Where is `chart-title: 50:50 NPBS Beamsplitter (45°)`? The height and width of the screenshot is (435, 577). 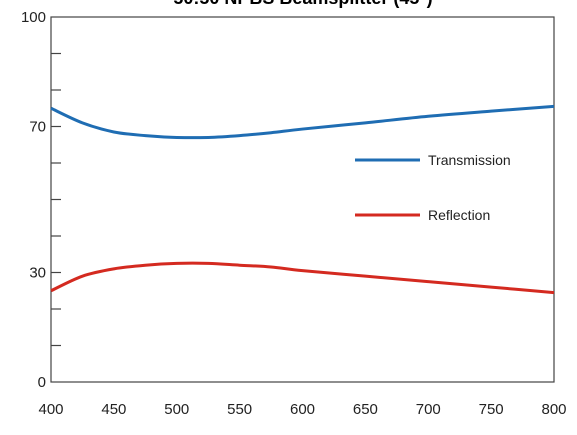
chart-title: 50:50 NPBS Beamsplitter (45°) is located at coordinates (302, 4).